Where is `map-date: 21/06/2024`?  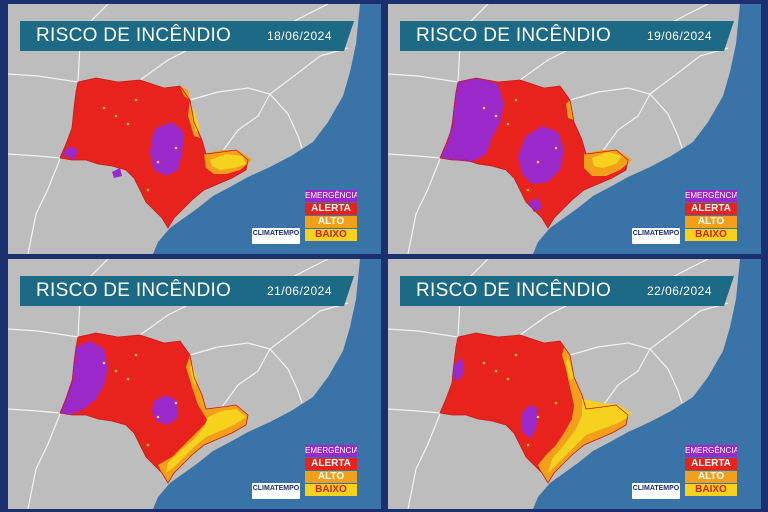 map-date: 21/06/2024 is located at coordinates (299, 291).